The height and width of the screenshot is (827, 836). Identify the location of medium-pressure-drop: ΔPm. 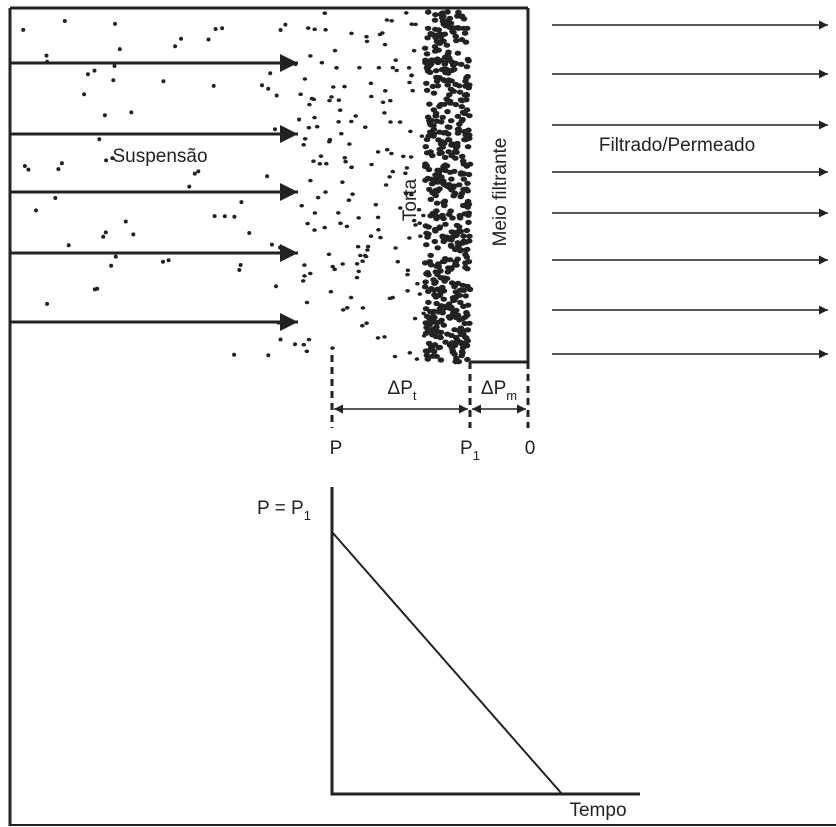
(499, 390).